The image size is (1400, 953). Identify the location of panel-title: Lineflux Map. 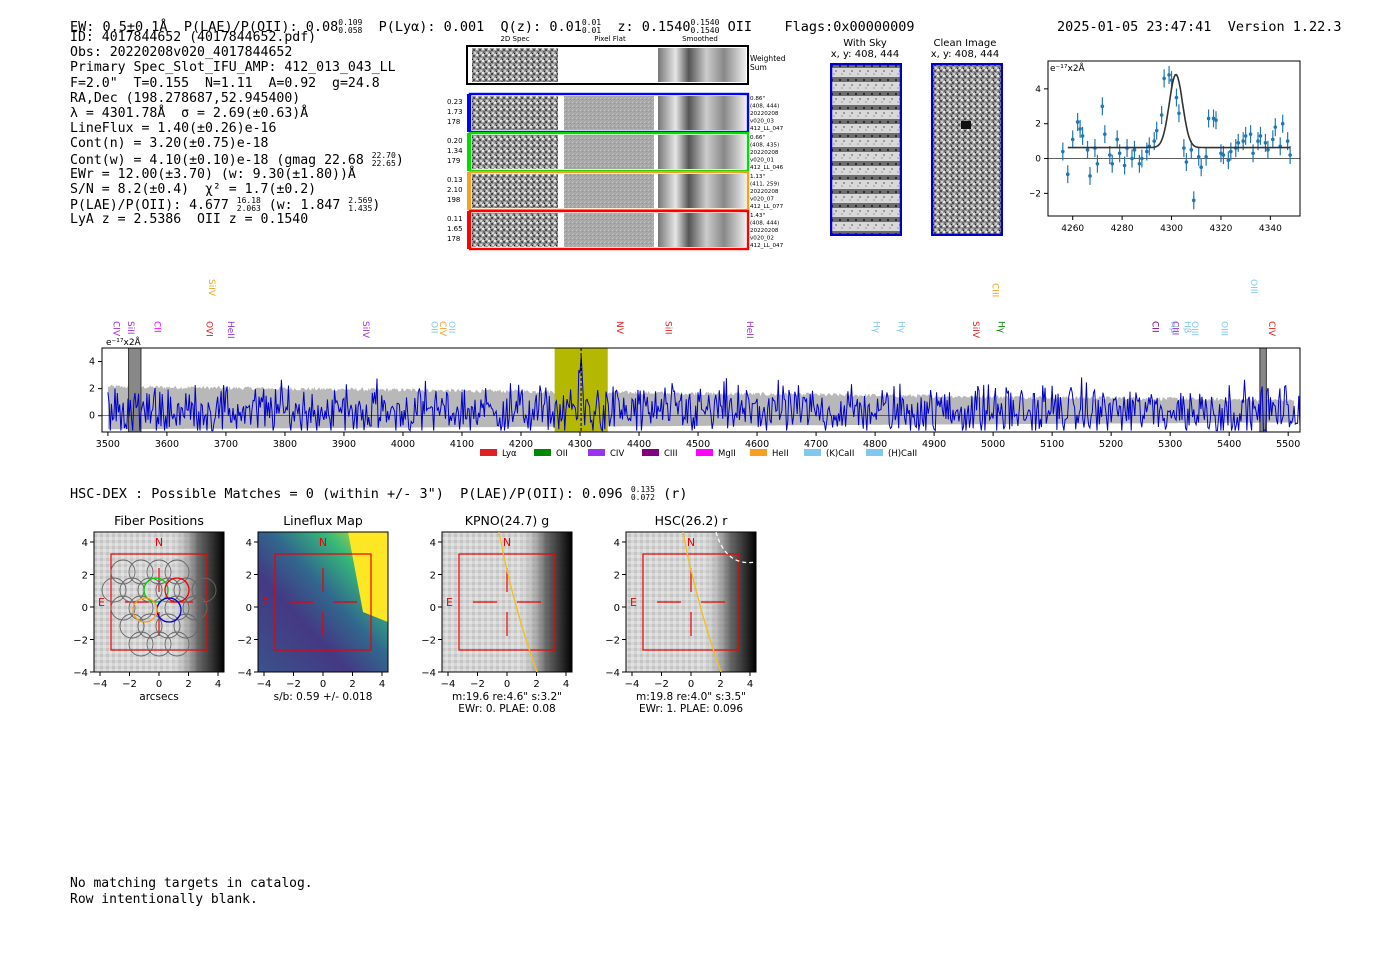
(323, 520).